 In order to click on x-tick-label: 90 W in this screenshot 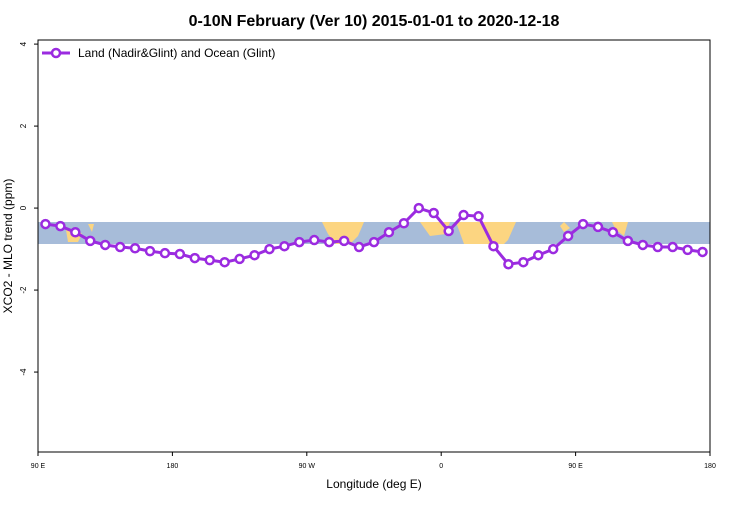, I will do `click(307, 466)`.